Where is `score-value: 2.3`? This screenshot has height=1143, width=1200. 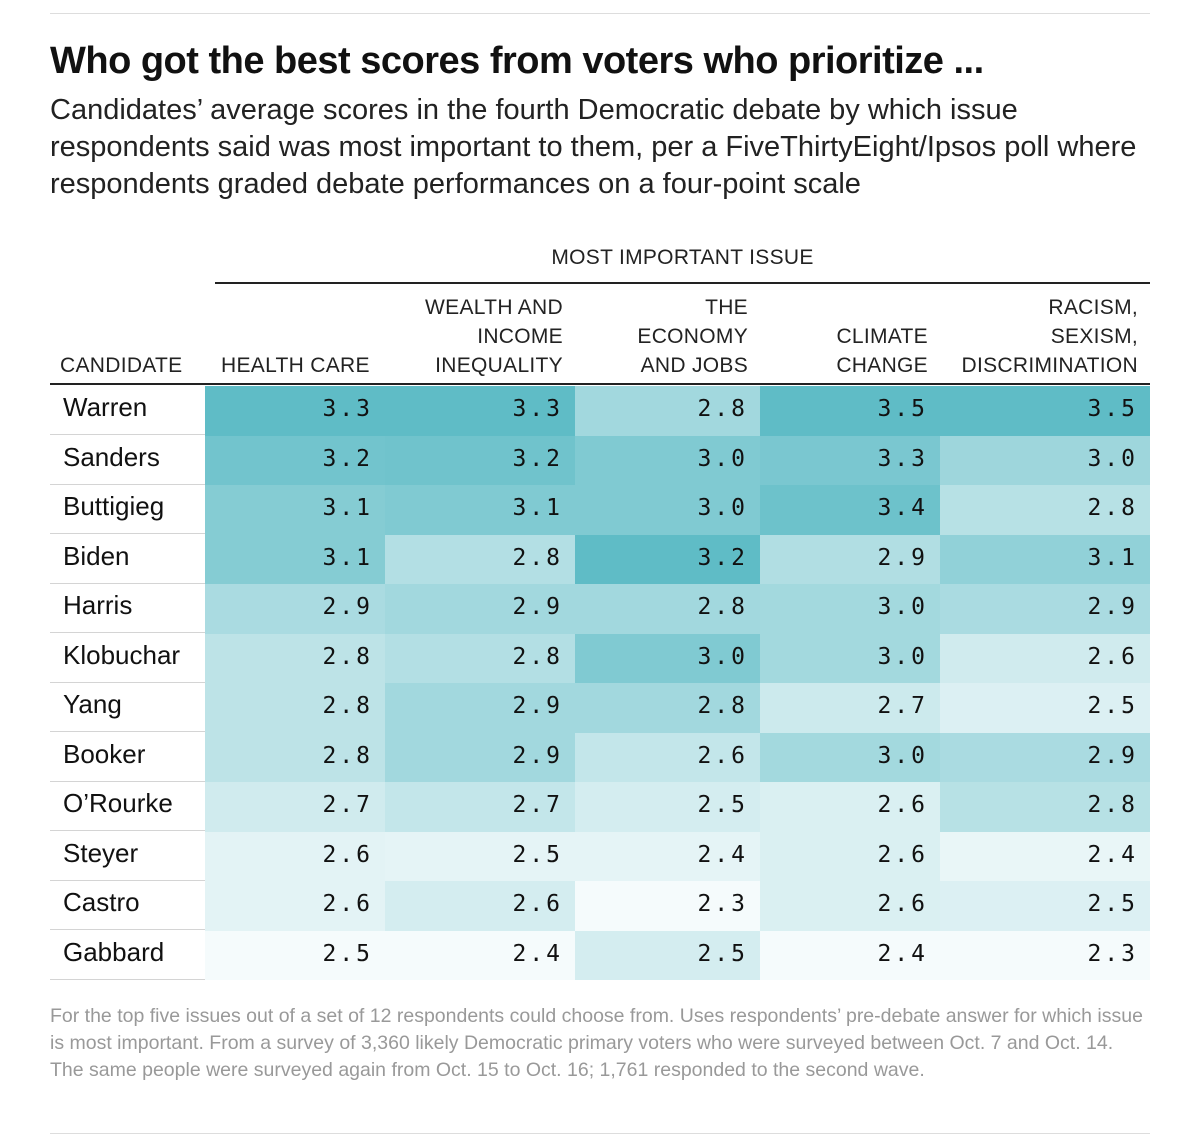 score-value: 2.3 is located at coordinates (1112, 953).